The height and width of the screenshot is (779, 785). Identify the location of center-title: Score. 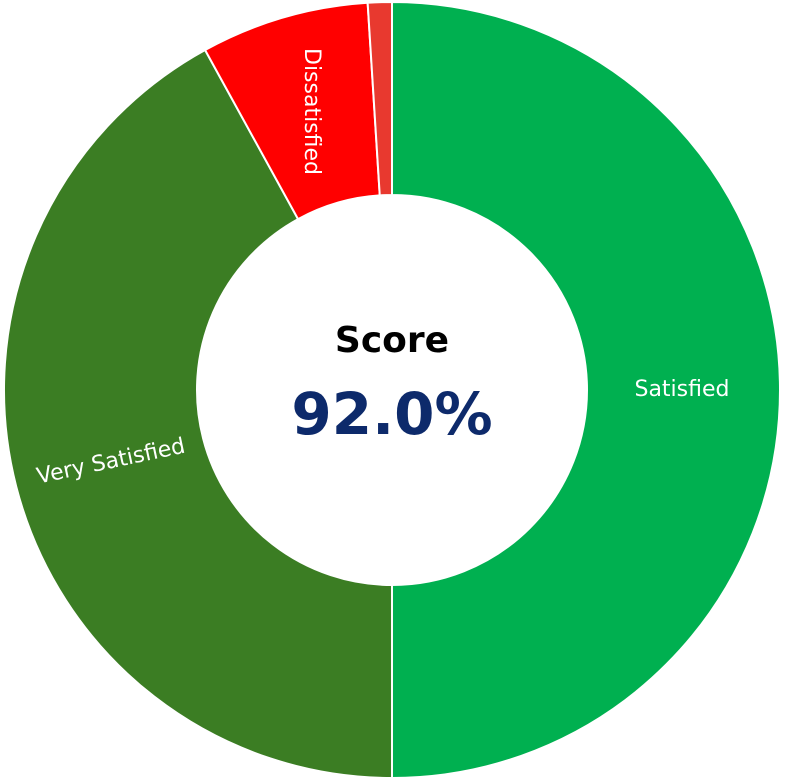
(392, 340).